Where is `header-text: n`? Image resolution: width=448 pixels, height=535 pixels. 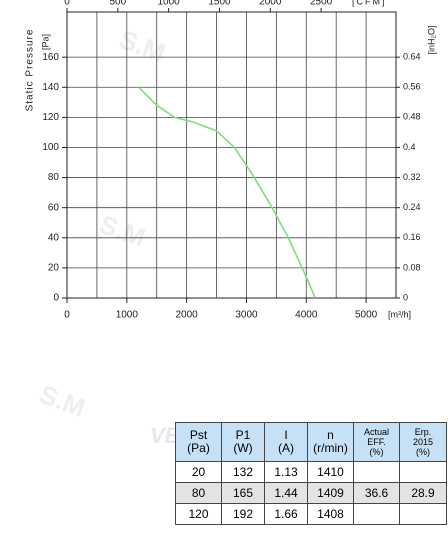 header-text: n is located at coordinates (330, 435).